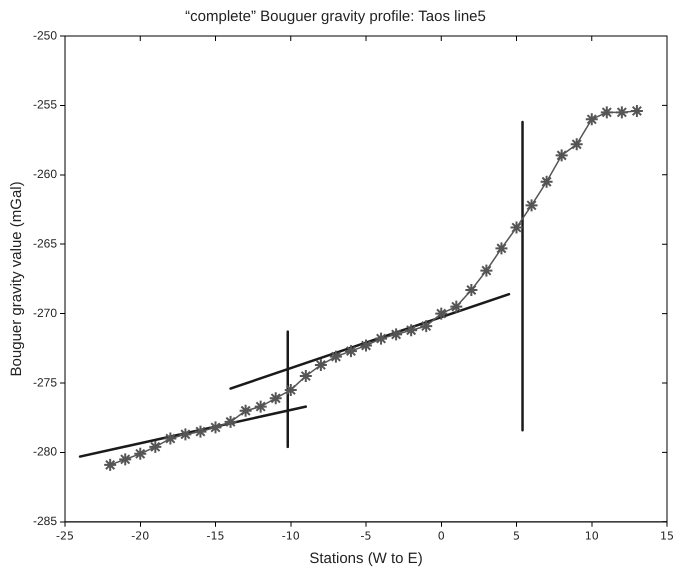 The image size is (679, 572). I want to click on y-tick-label: -270, so click(45, 313).